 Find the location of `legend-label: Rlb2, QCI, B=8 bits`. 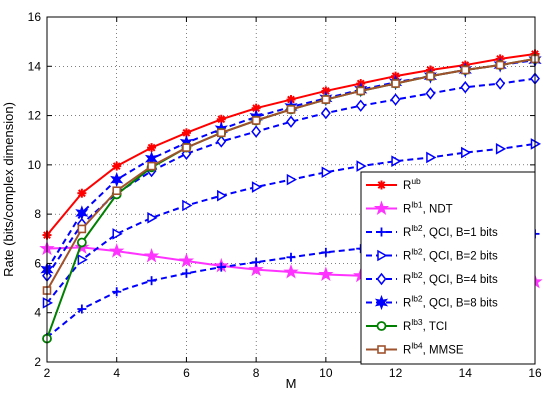

legend-label: Rlb2, QCI, B=8 bits is located at coordinates (450, 302).